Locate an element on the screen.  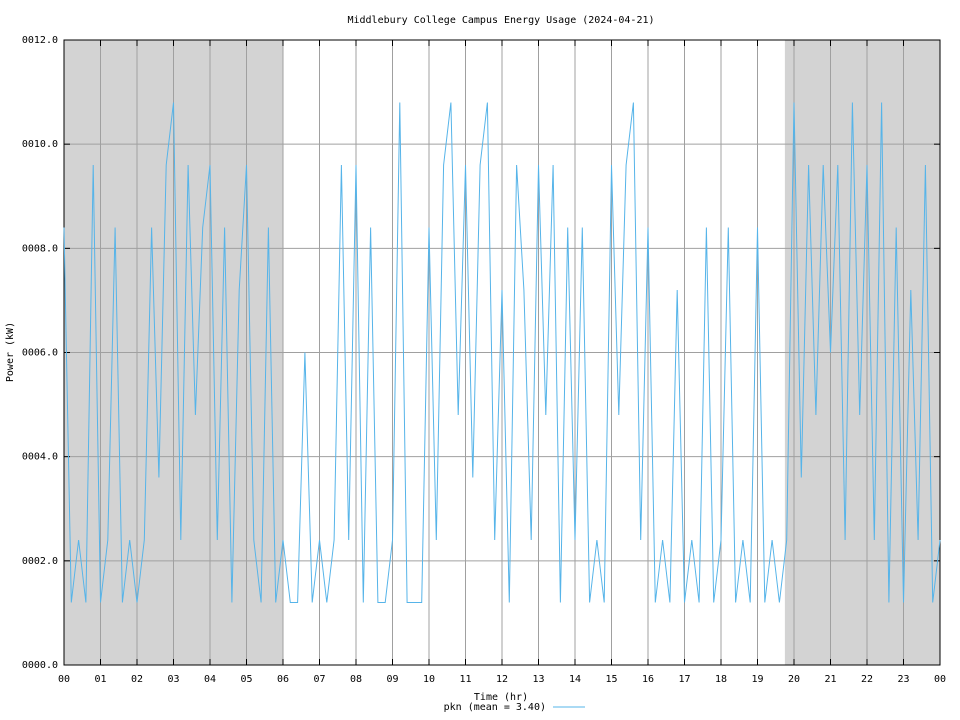
x-tick-label: 07 is located at coordinates (319, 679).